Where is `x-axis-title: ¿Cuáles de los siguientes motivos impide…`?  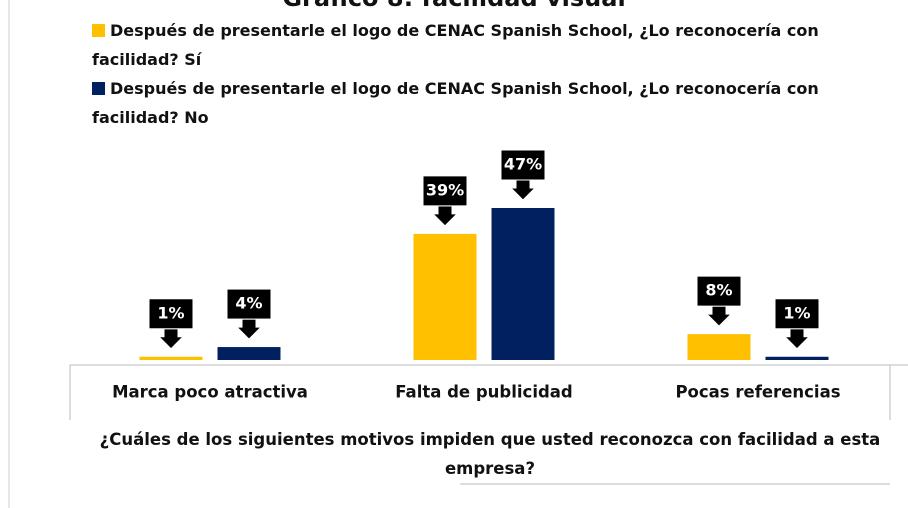
x-axis-title: ¿Cuáles de los siguientes motivos impide… is located at coordinates (490, 454).